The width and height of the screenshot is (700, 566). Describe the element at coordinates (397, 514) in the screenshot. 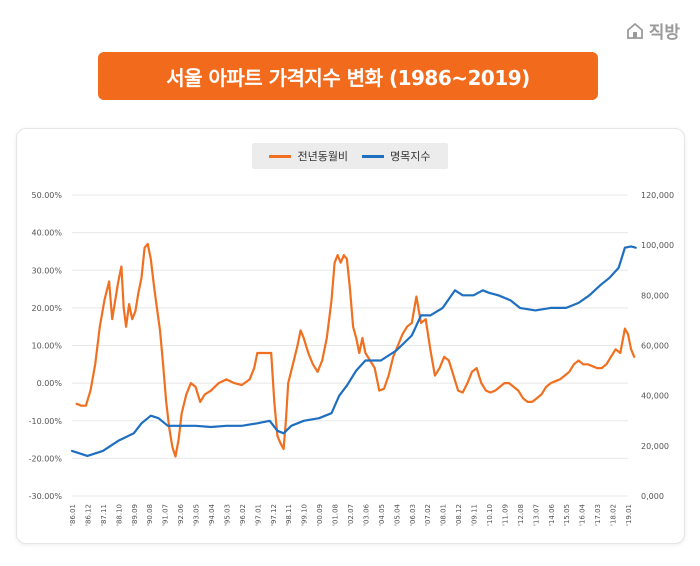

I see `x-axis-tick-label: '05.04` at that location.